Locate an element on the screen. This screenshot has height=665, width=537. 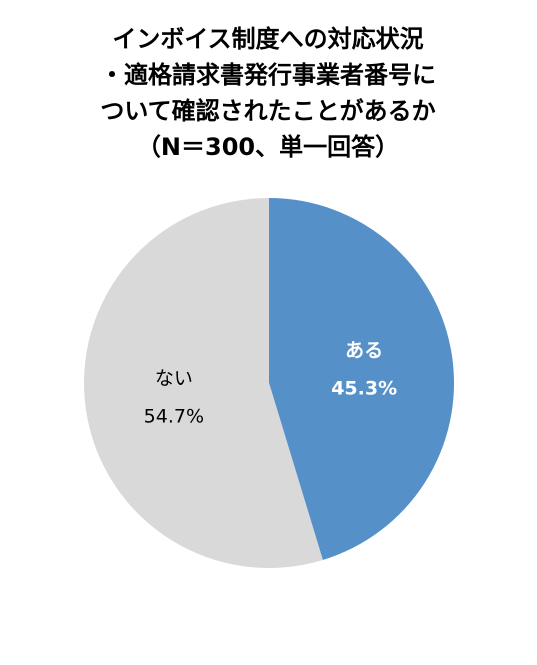
chart-title: （N＝300、単一回答） is located at coordinates (268, 147).